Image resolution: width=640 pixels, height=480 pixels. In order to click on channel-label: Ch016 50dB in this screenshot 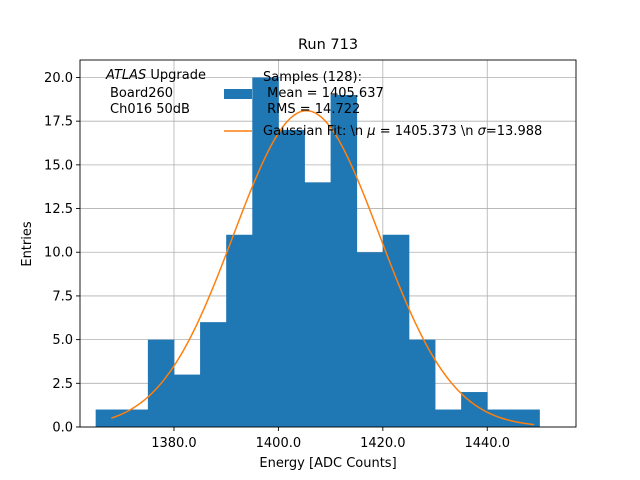, I will do `click(150, 109)`.